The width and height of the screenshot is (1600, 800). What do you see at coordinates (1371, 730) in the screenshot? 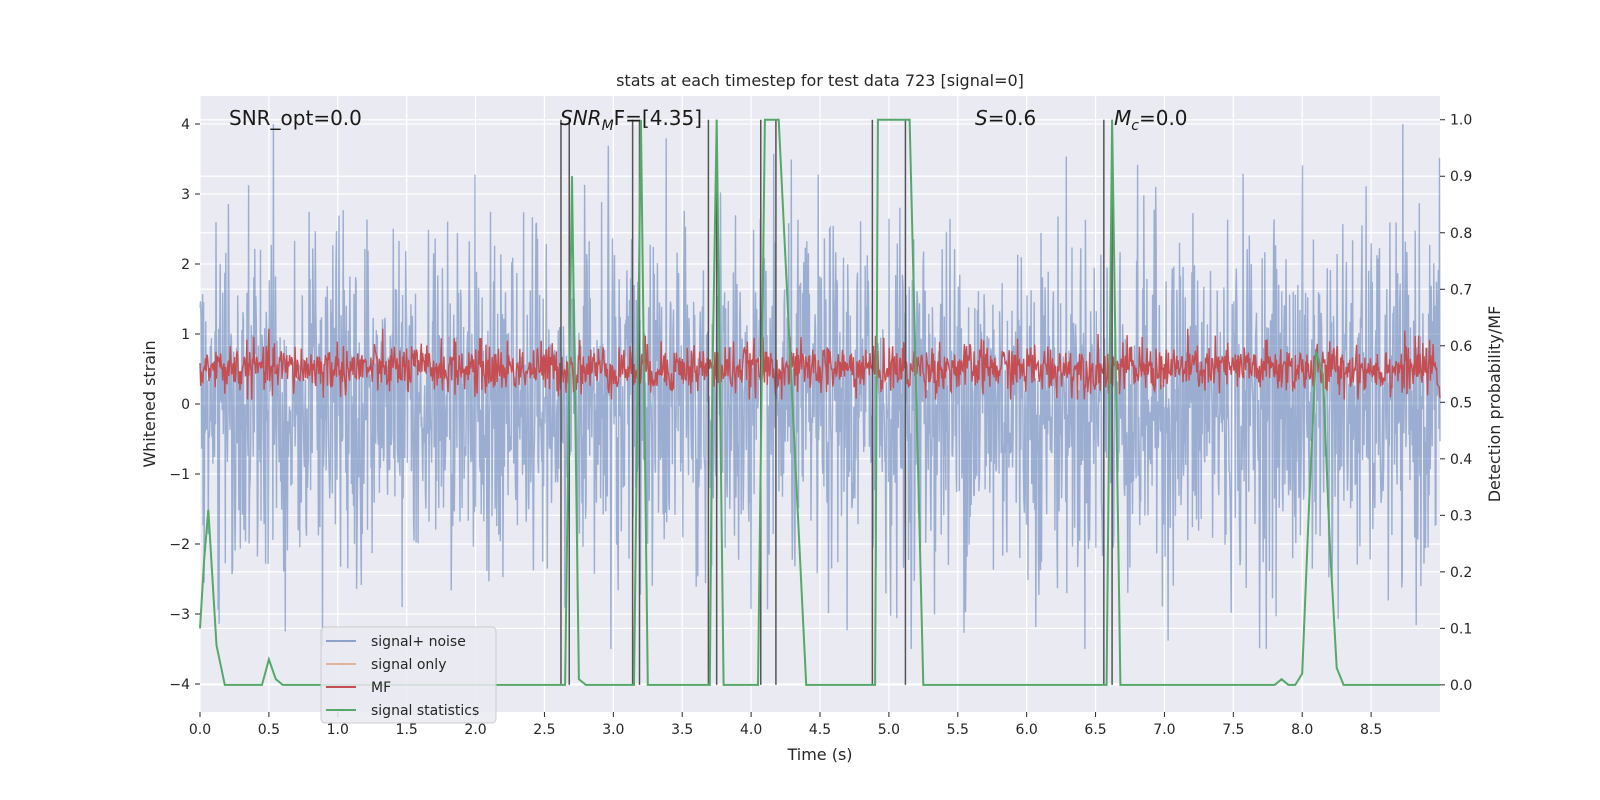
I see `x-tick-label: 8.5` at bounding box center [1371, 730].